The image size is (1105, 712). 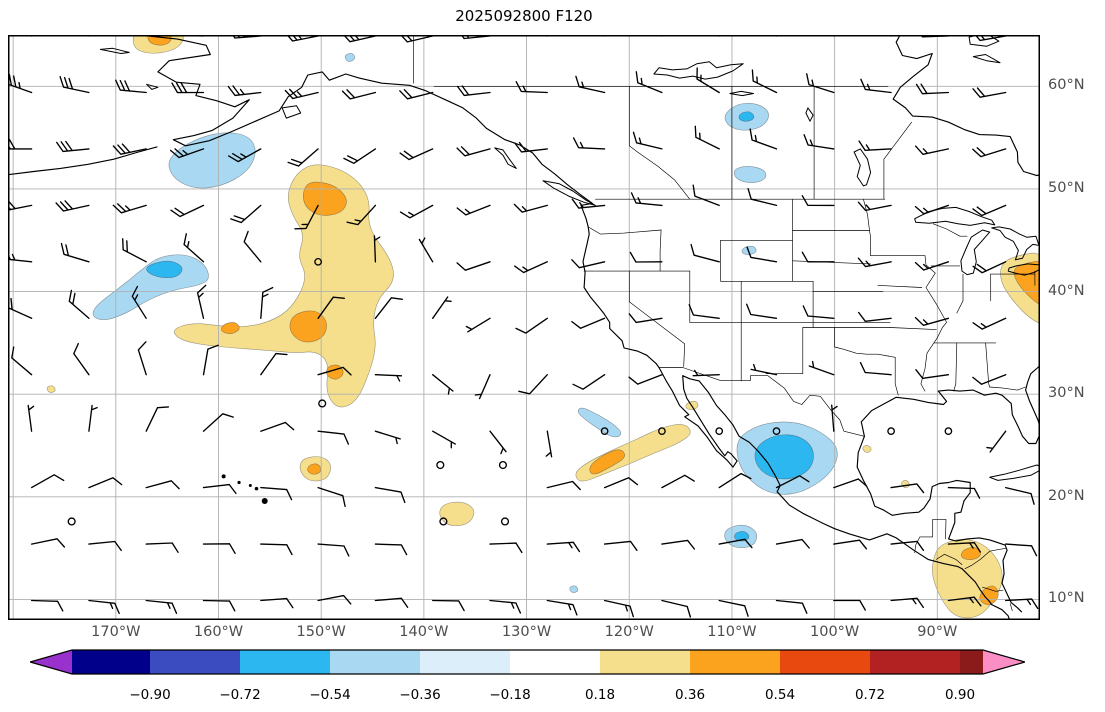 What do you see at coordinates (218, 632) in the screenshot?
I see `lon-tick-label: 160°W` at bounding box center [218, 632].